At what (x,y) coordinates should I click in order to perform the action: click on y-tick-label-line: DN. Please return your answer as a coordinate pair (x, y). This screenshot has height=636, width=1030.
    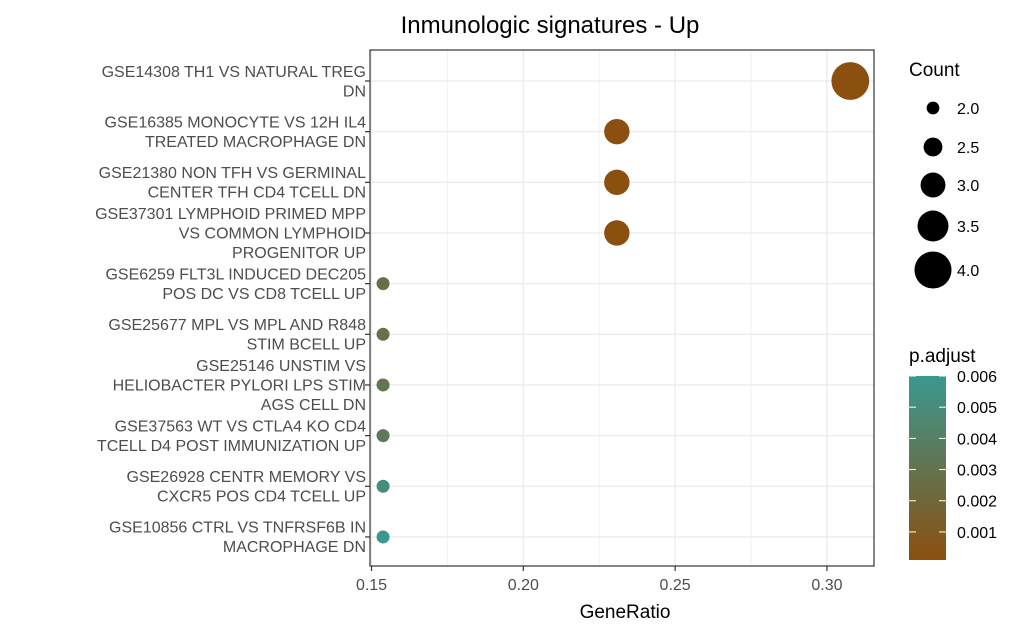
    Looking at the image, I should click on (354, 91).